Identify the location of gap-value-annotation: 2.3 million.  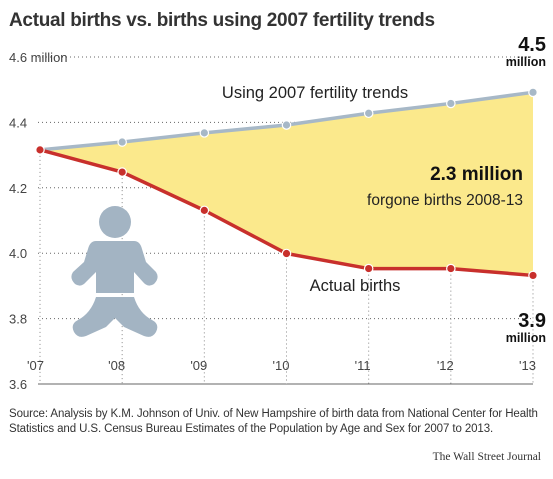
(476, 174).